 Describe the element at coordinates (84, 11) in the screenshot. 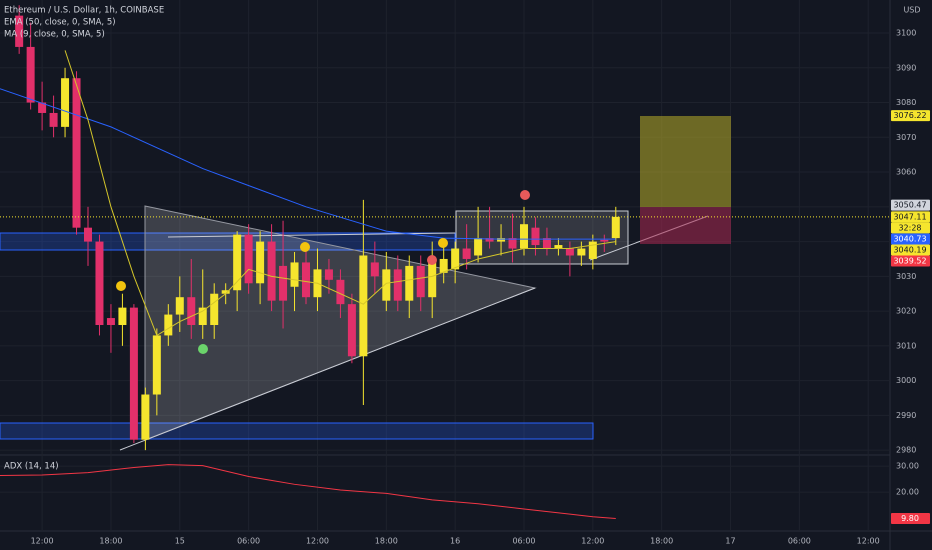

I see `chart-title: Ethereum / U.S. Dollar, 1h, COINBASE` at that location.